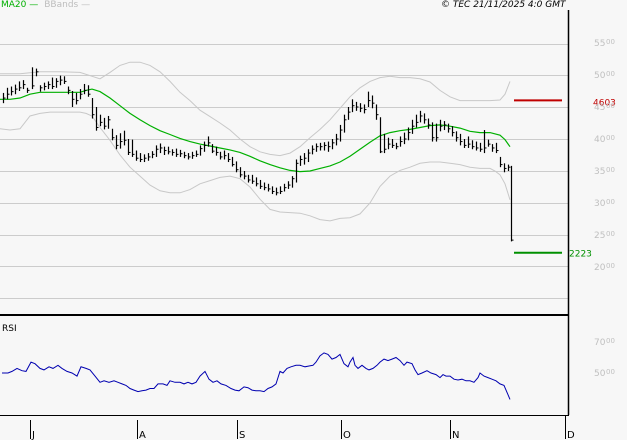  What do you see at coordinates (600, 140) in the screenshot?
I see `price-tick-label: 40` at bounding box center [600, 140].